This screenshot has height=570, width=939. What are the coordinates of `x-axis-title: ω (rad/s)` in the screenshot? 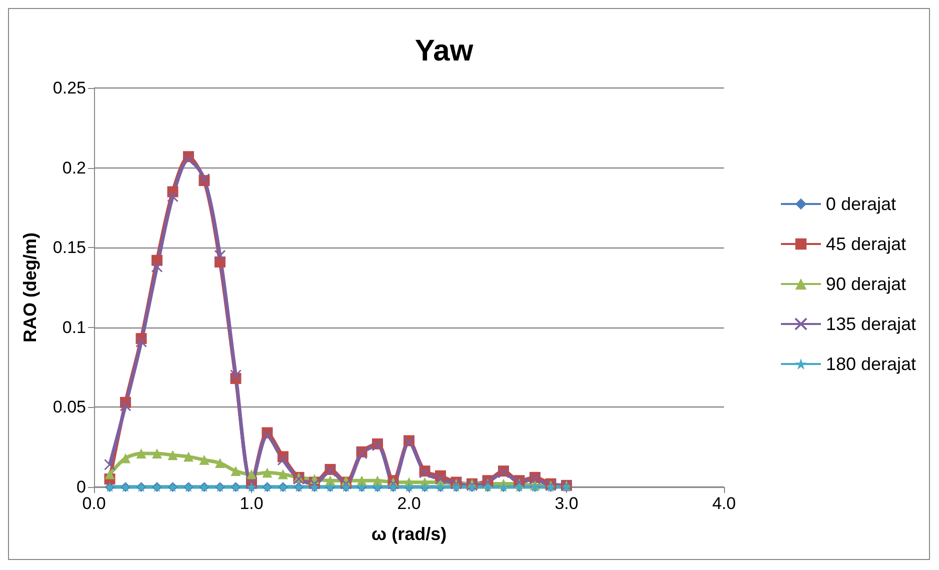 It's located at (409, 534).